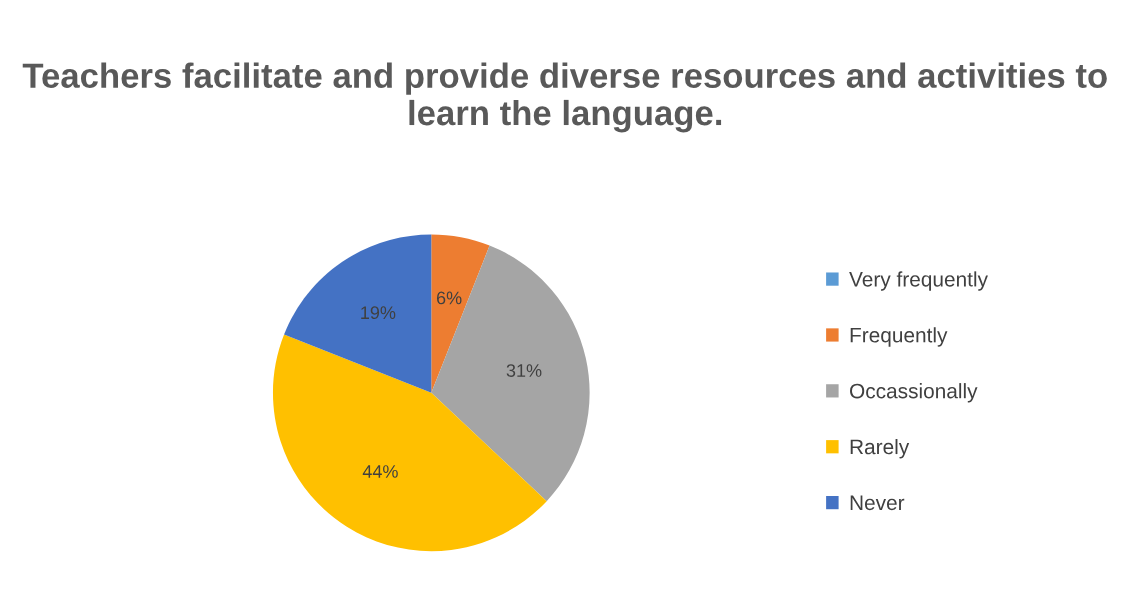 This screenshot has width=1135, height=609. What do you see at coordinates (449, 298) in the screenshot?
I see `data-label: 6%` at bounding box center [449, 298].